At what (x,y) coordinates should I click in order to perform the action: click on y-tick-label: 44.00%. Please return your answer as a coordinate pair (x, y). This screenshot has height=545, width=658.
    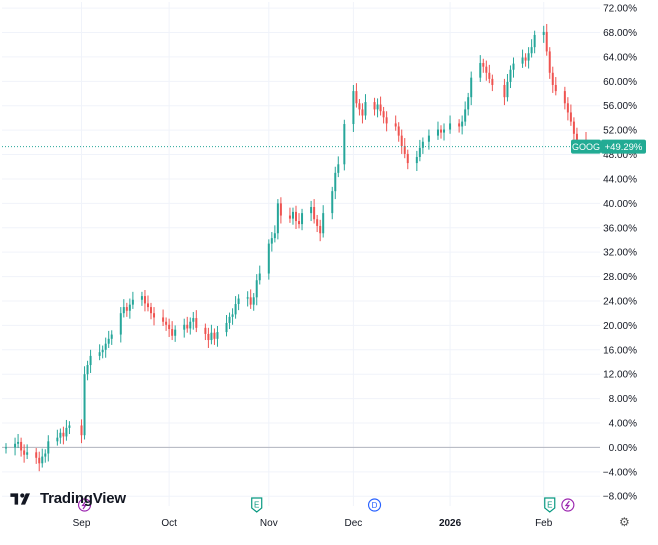
    Looking at the image, I should click on (620, 179).